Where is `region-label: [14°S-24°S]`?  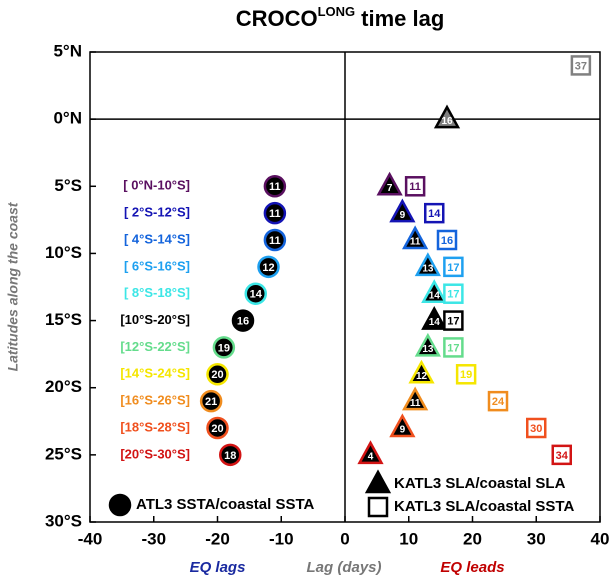
region-label: [14°S-24°S] is located at coordinates (155, 373).